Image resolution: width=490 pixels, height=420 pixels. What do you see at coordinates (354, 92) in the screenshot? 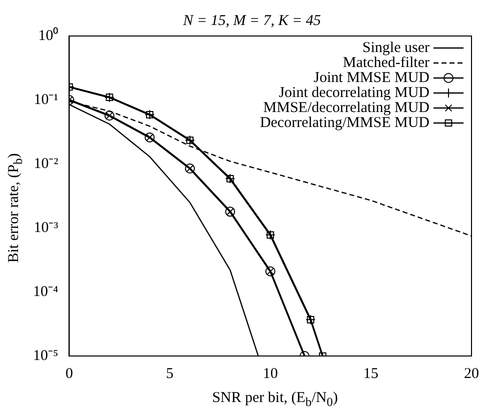
I see `legend-label: Joint decorrelating MUD` at bounding box center [354, 92].